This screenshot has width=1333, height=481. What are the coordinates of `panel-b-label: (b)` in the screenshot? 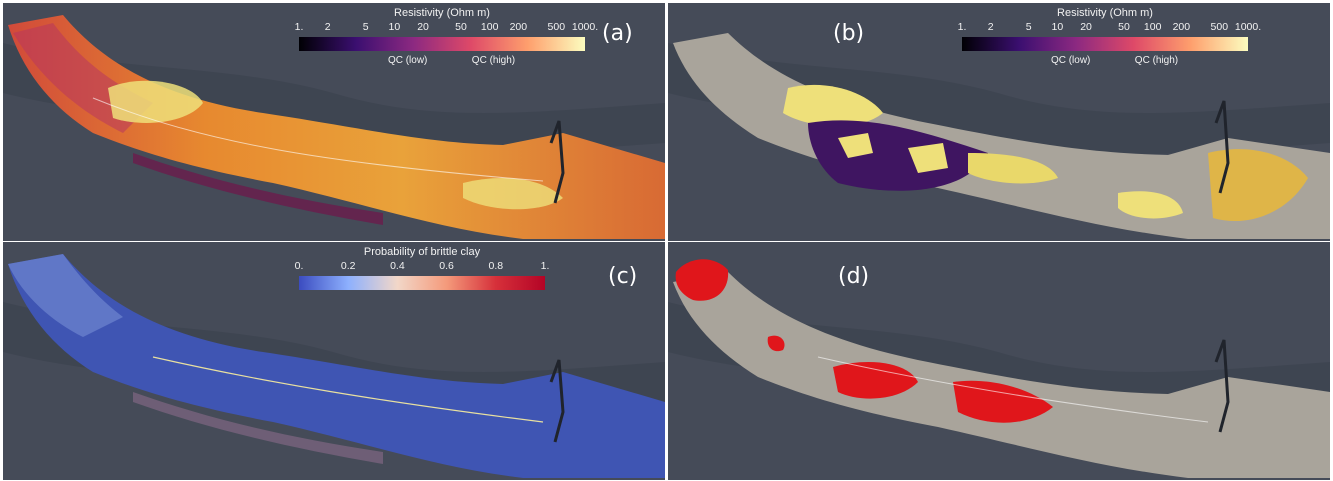 It's located at (849, 33).